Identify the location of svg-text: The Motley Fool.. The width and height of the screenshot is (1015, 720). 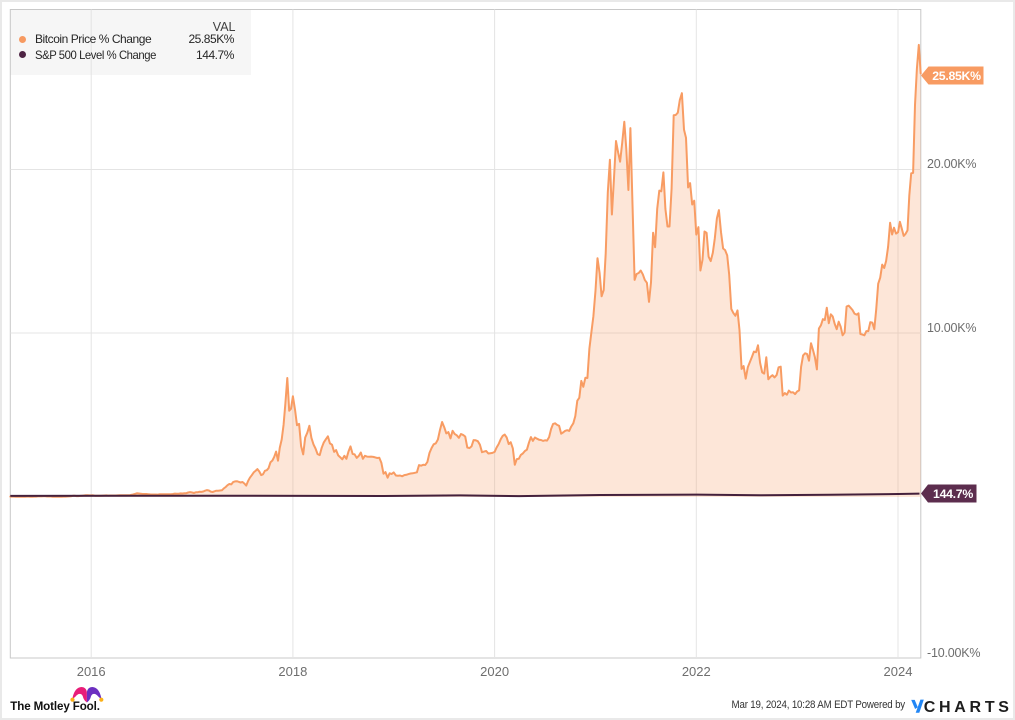
(55, 706).